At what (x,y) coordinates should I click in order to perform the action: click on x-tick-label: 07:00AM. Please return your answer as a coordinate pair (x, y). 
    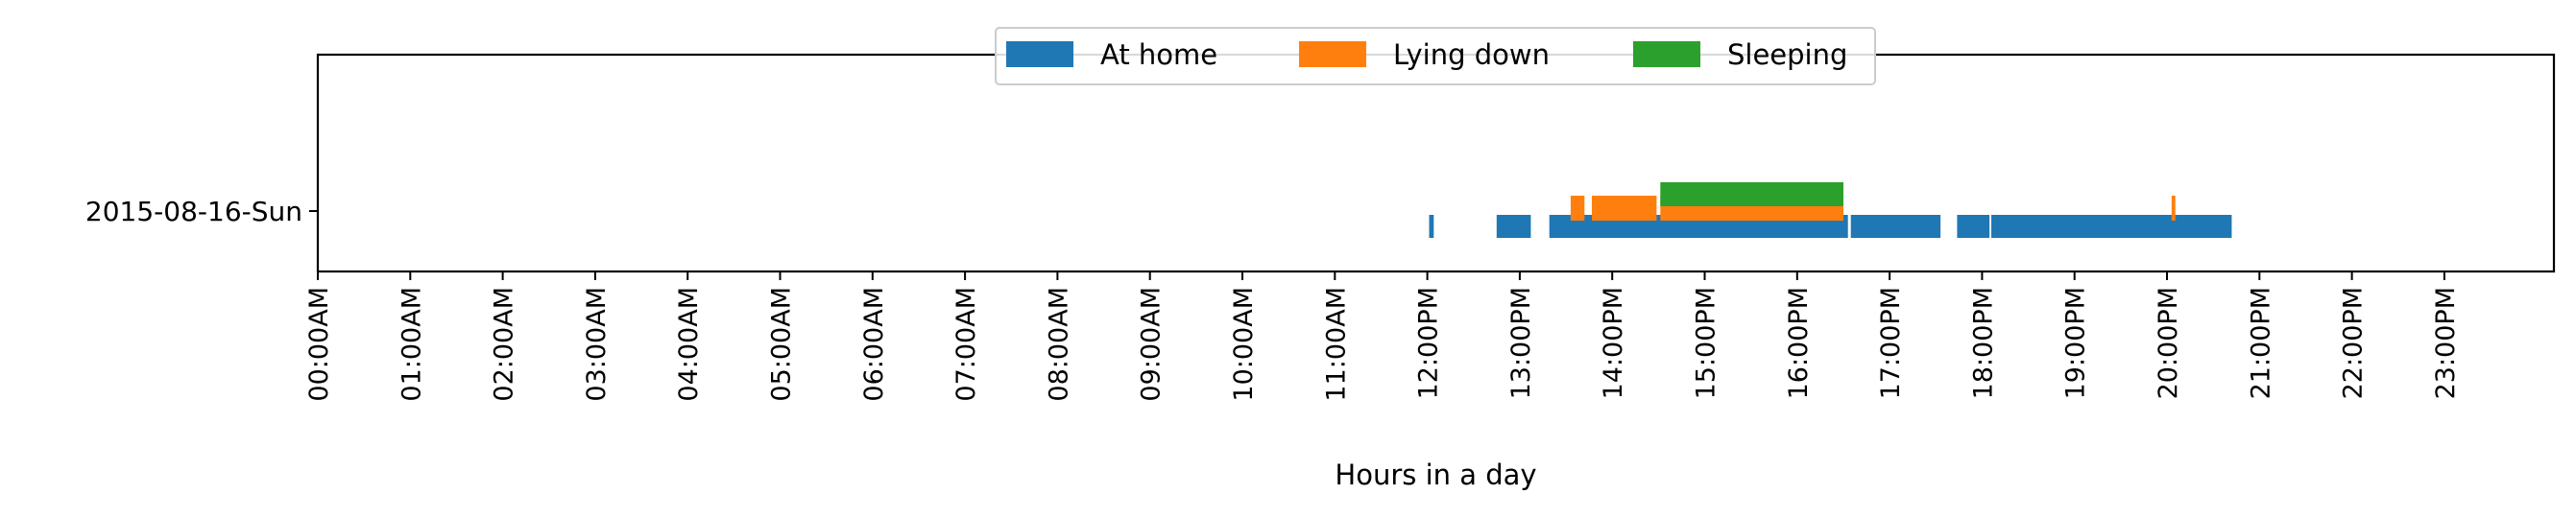
    Looking at the image, I should click on (966, 344).